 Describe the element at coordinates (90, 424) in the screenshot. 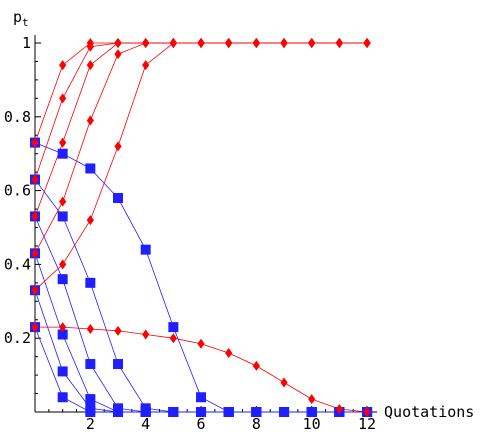

I see `x-tick-label: 2` at that location.